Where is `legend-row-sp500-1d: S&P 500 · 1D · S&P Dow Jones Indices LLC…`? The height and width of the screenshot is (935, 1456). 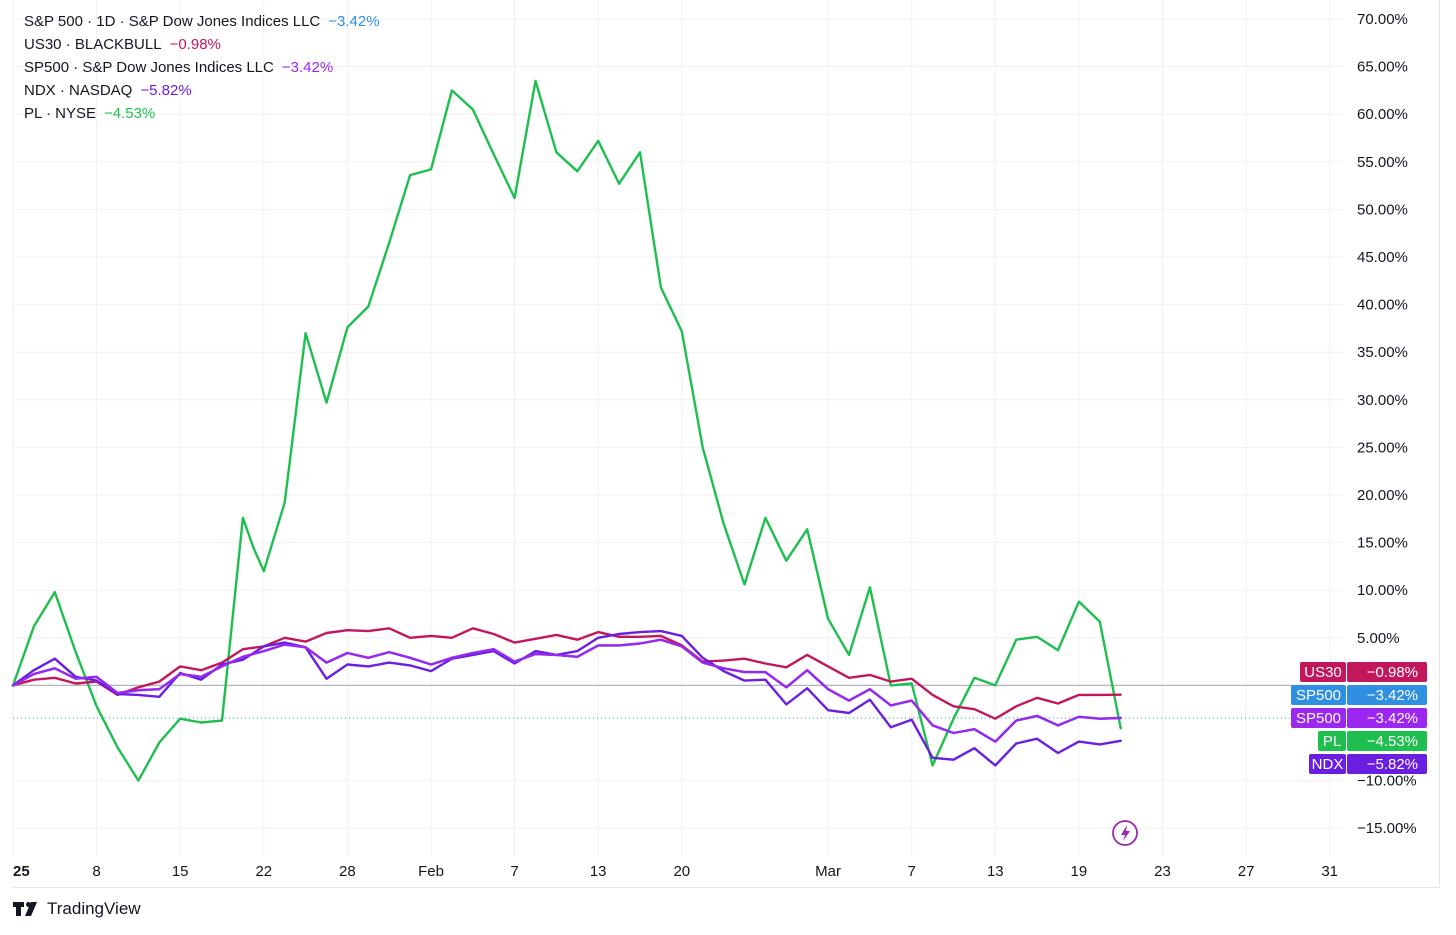
legend-row-sp500-1d: S&P 500 · 1D · S&P Dow Jones Indices LLC… is located at coordinates (202, 21).